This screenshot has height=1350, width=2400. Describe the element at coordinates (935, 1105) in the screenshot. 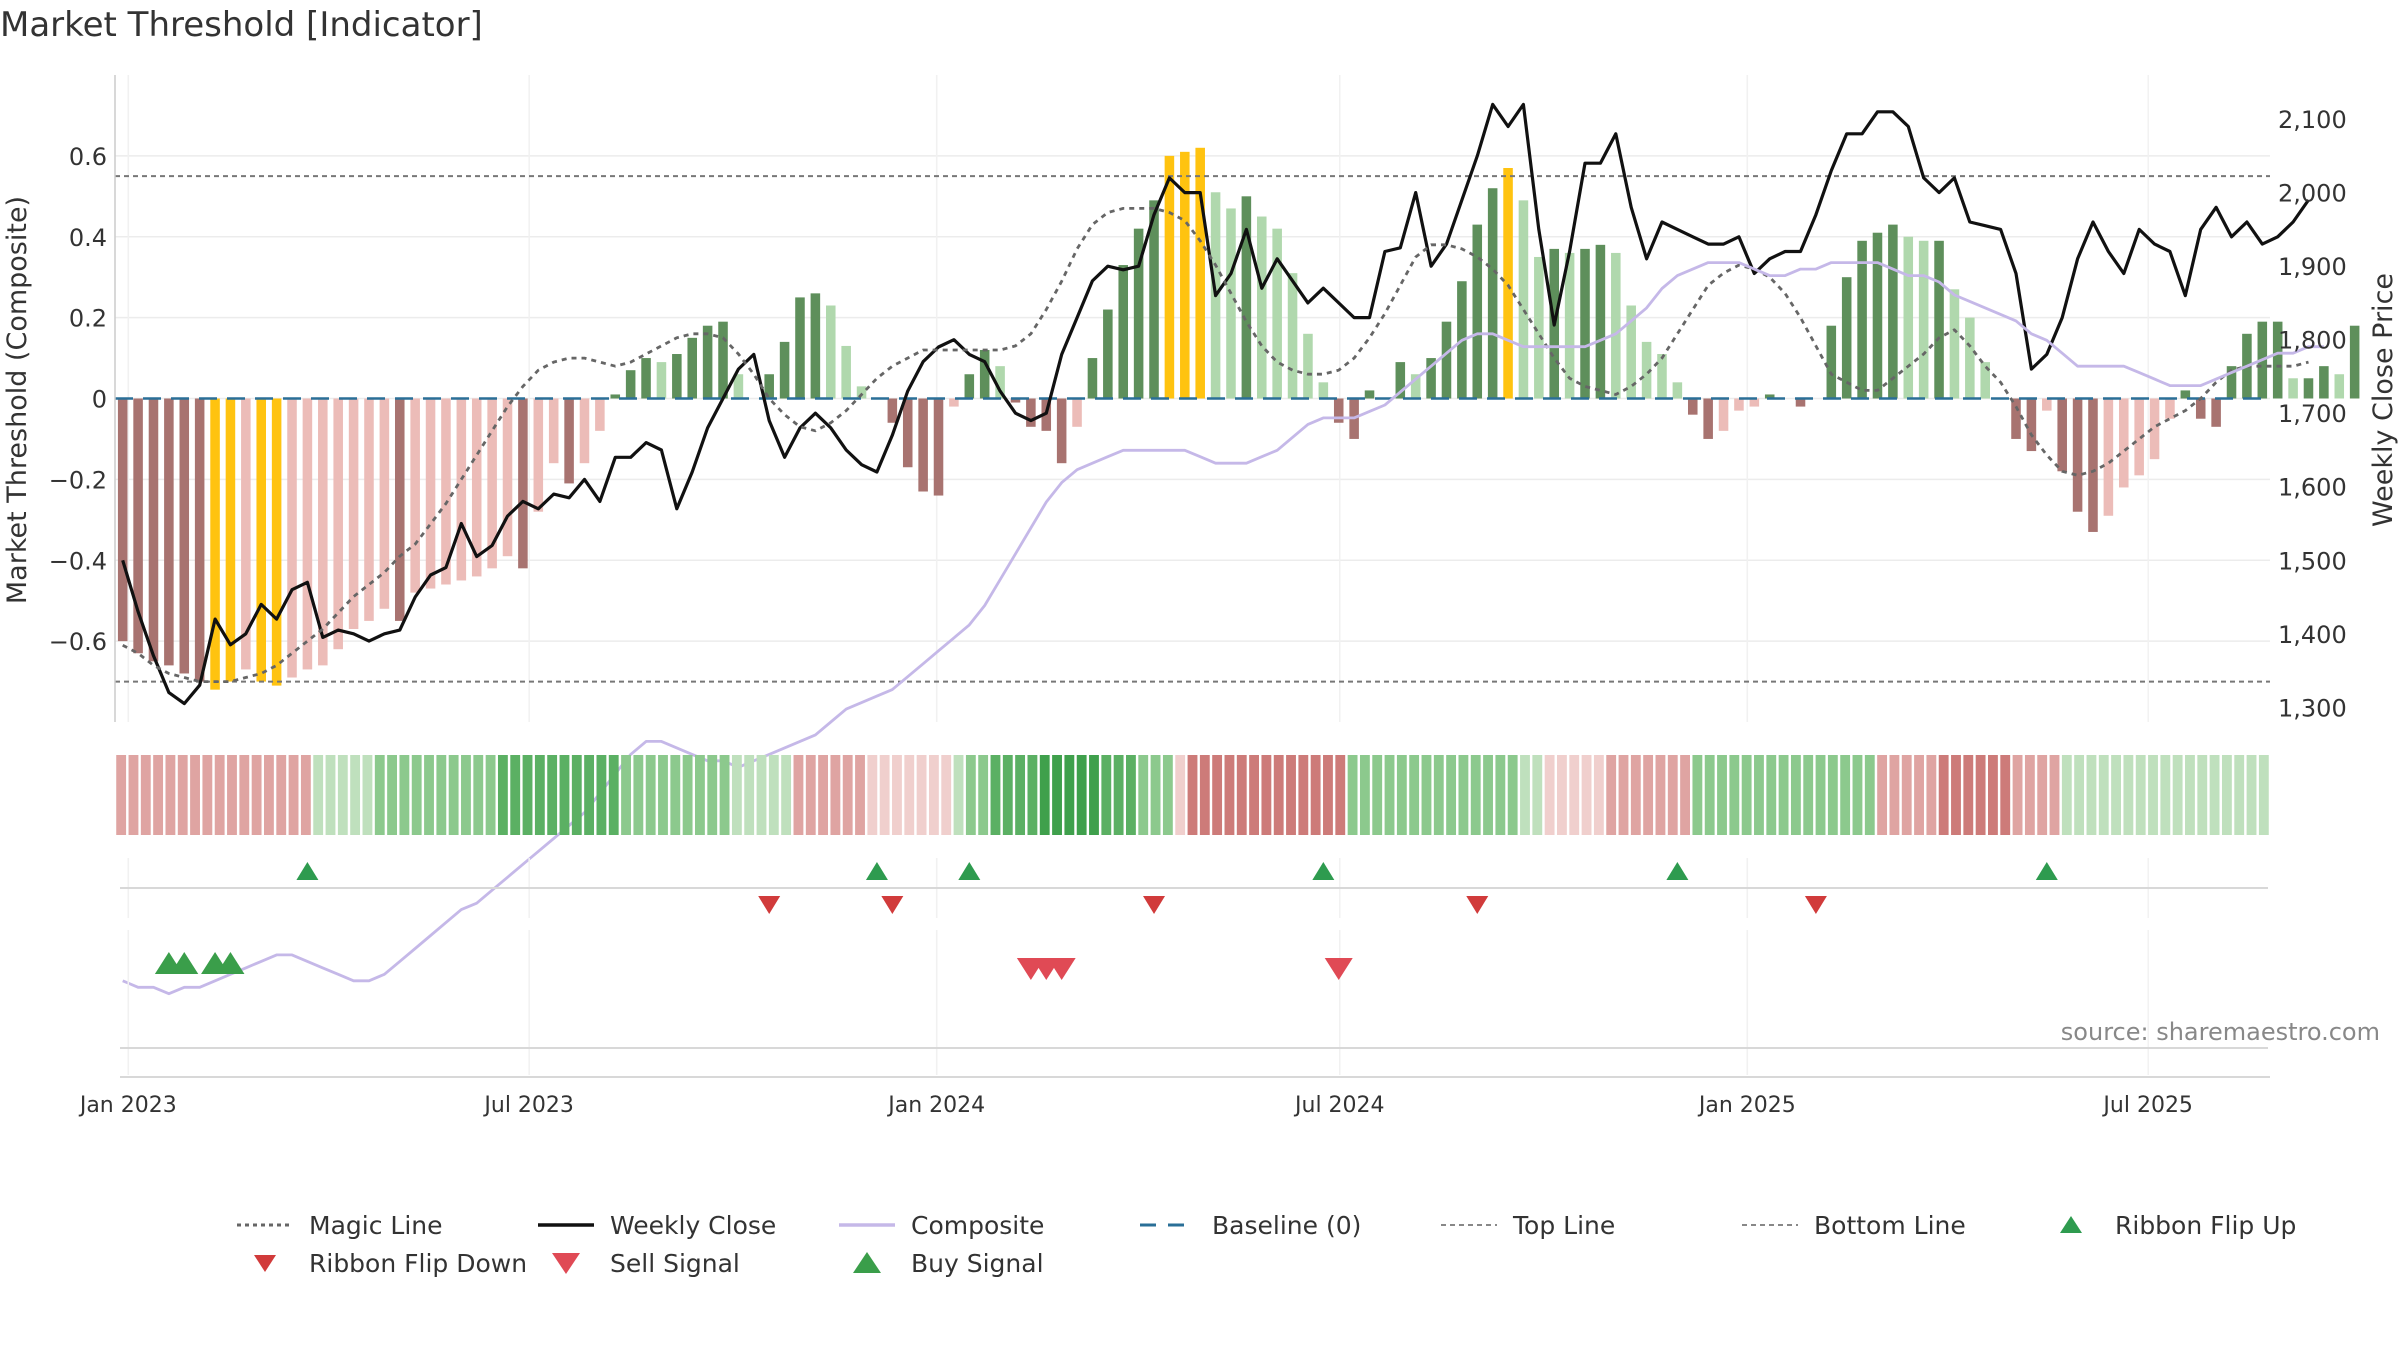

I see `x-tick-label: Jan 2024` at that location.